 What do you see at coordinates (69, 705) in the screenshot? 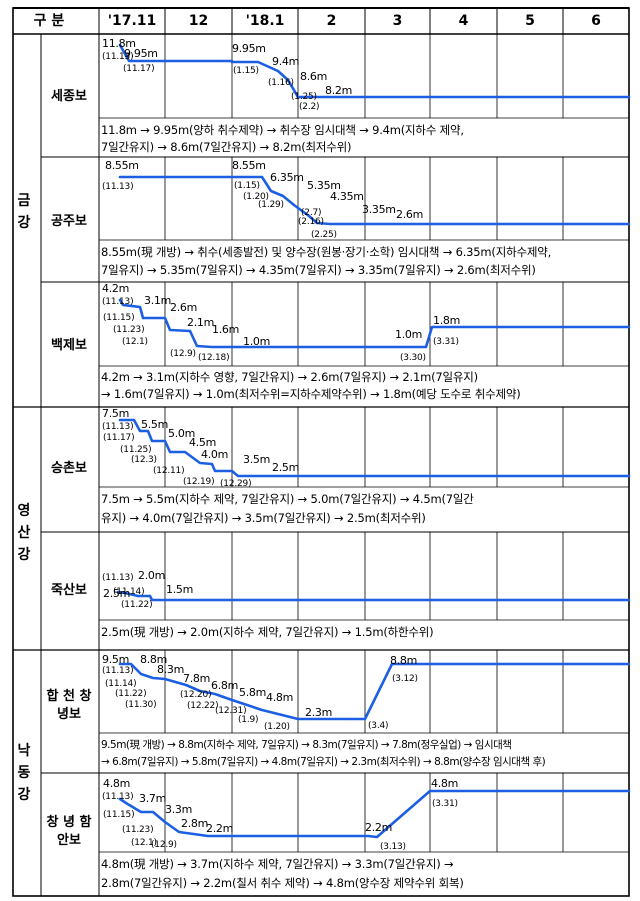
I see `weir-hapcheon-changnyeong: 합 천 창녕보` at bounding box center [69, 705].